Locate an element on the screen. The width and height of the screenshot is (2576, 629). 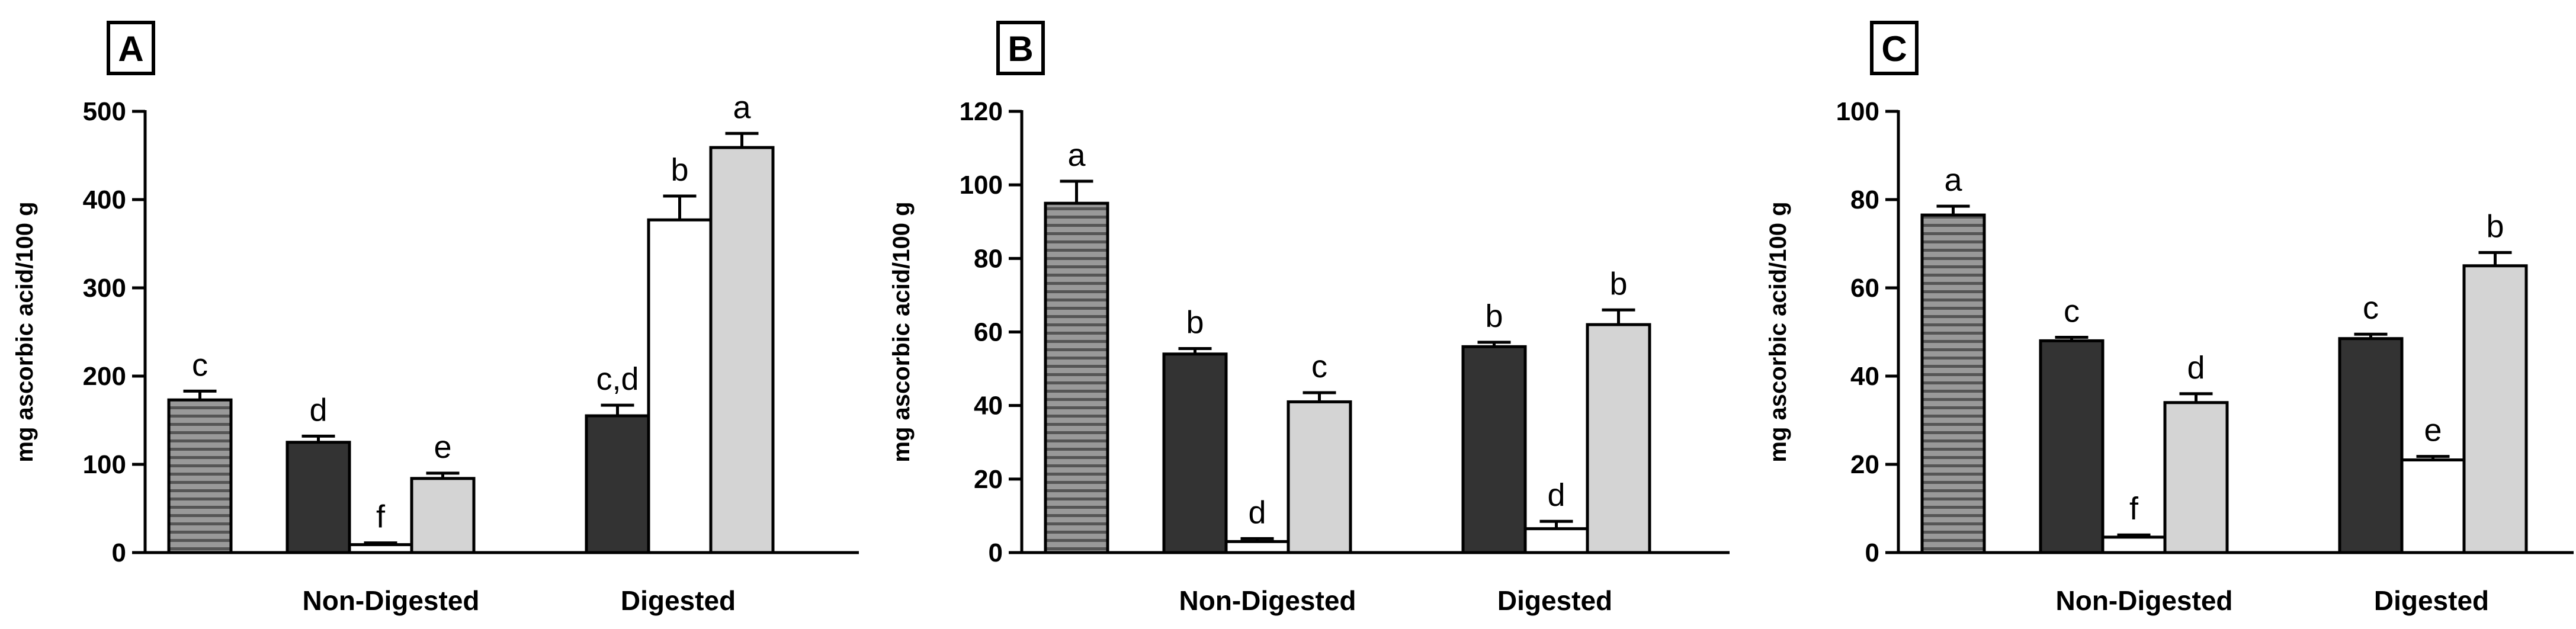
panel-label: A is located at coordinates (130, 49).